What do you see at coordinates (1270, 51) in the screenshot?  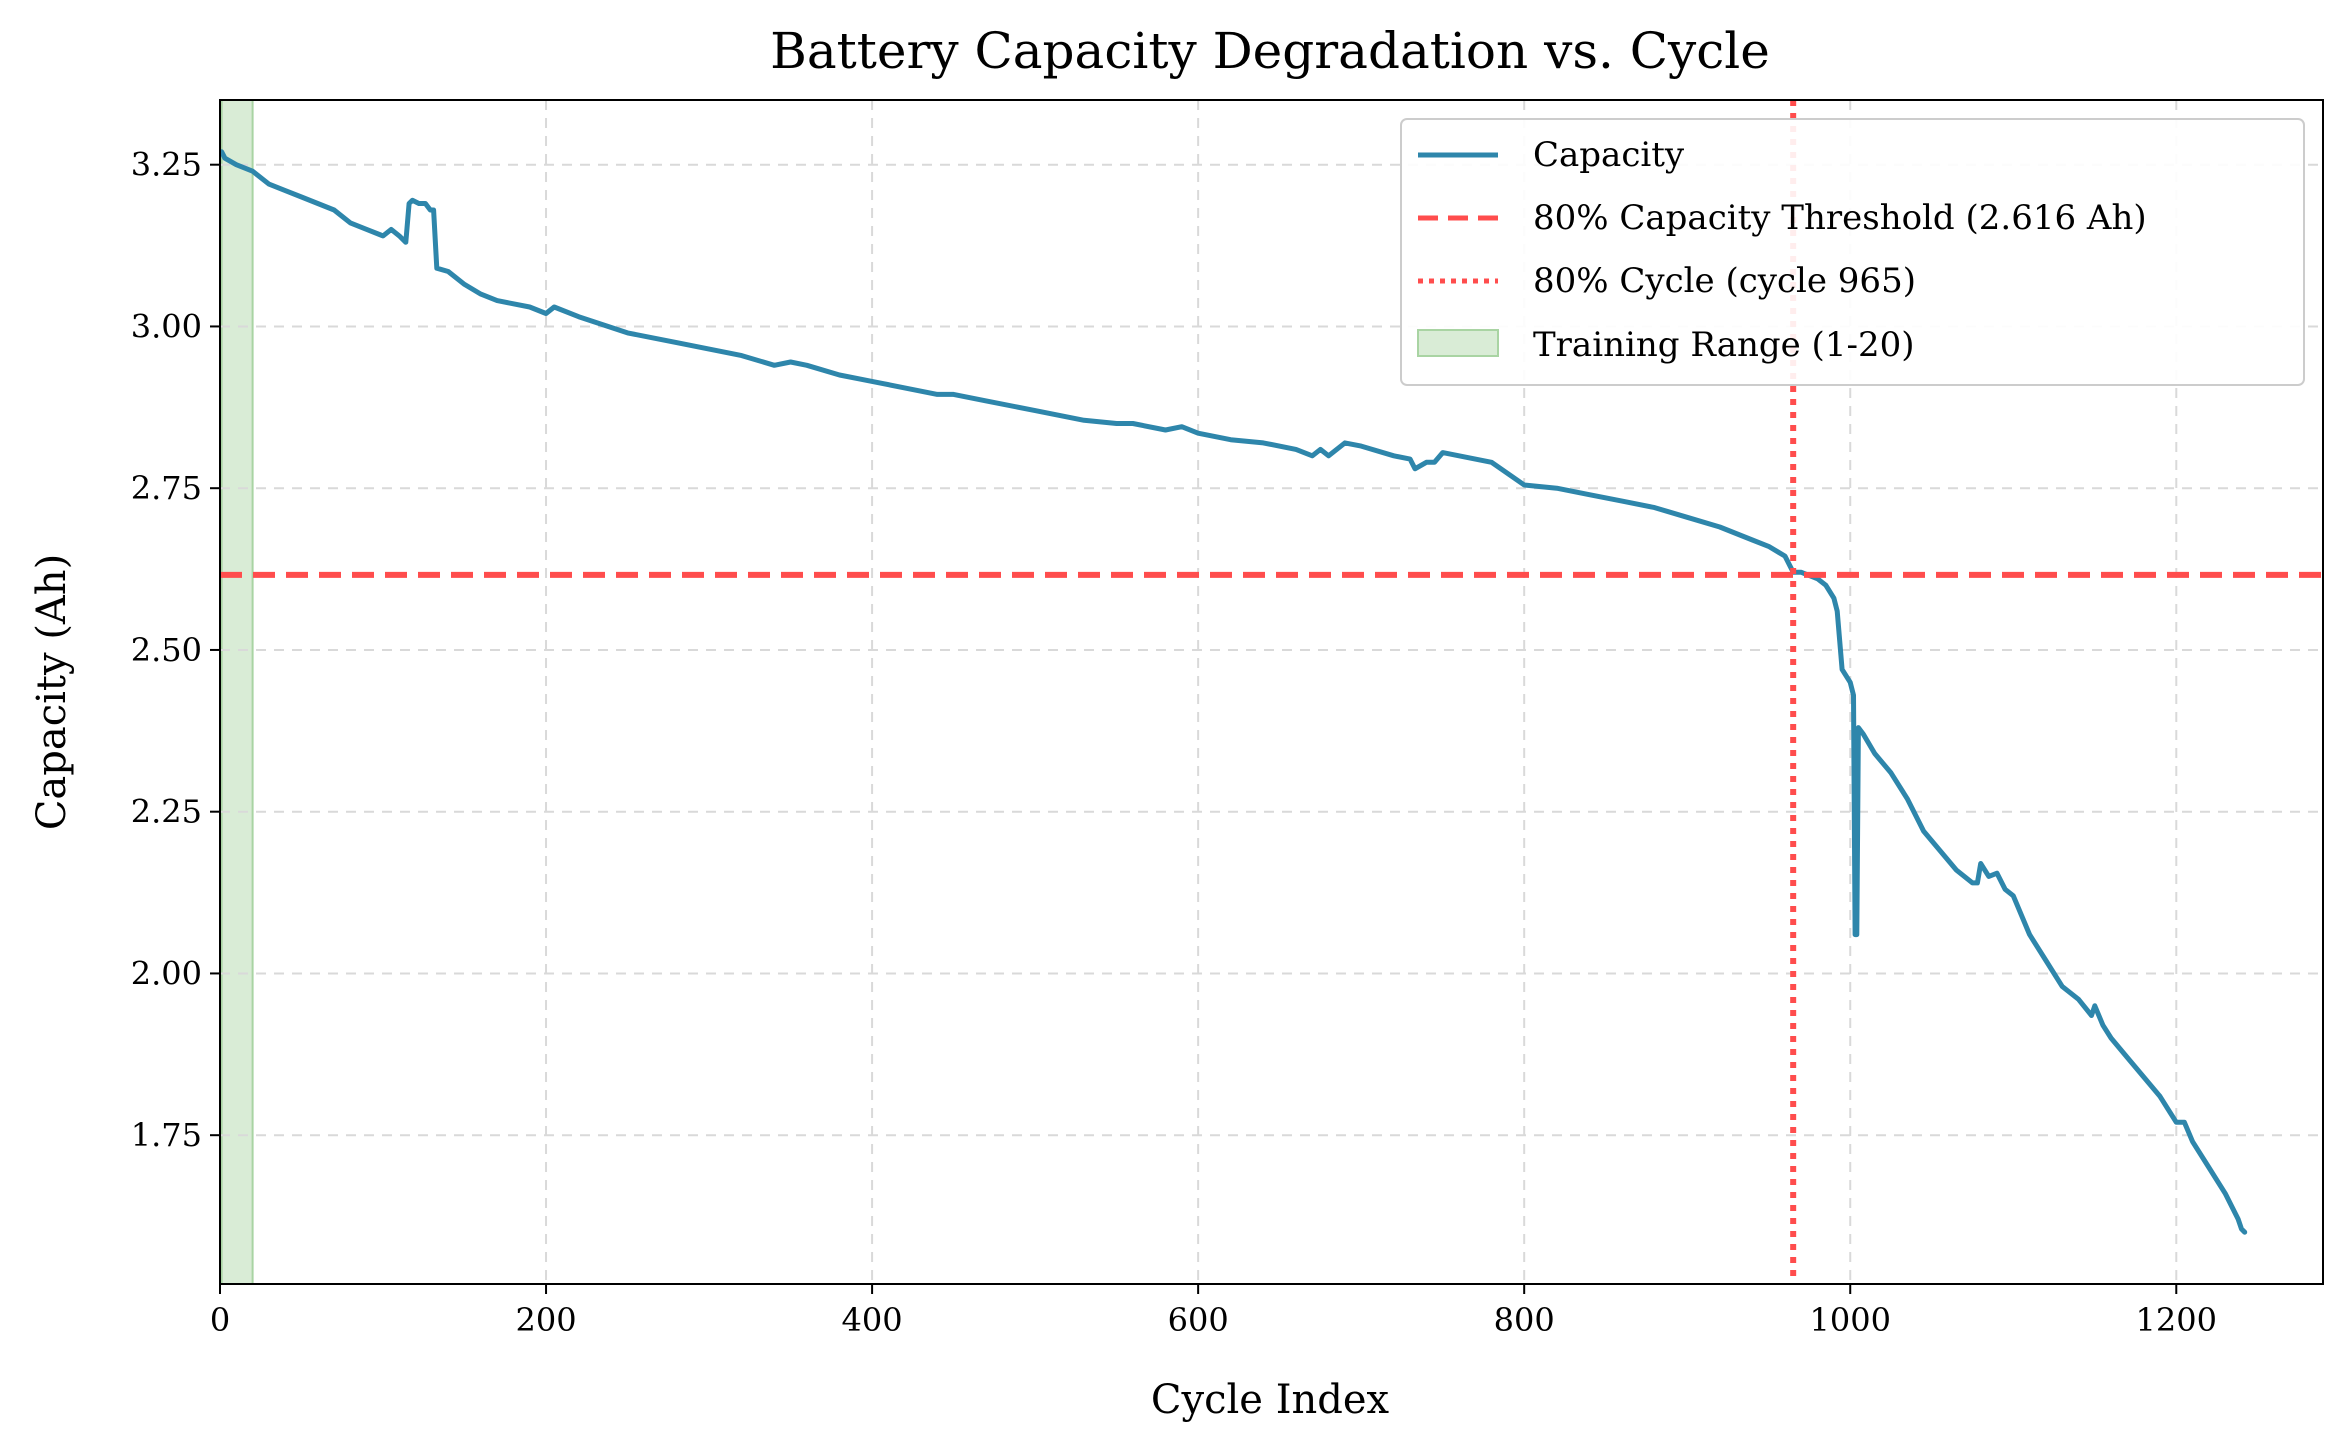 I see `chart-title: Battery Capacity Degradation vs. Cycle` at bounding box center [1270, 51].